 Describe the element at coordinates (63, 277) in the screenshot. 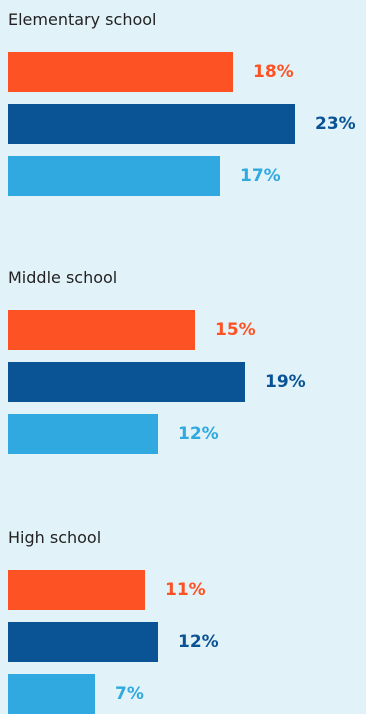

I see `group-label: Middle school` at that location.